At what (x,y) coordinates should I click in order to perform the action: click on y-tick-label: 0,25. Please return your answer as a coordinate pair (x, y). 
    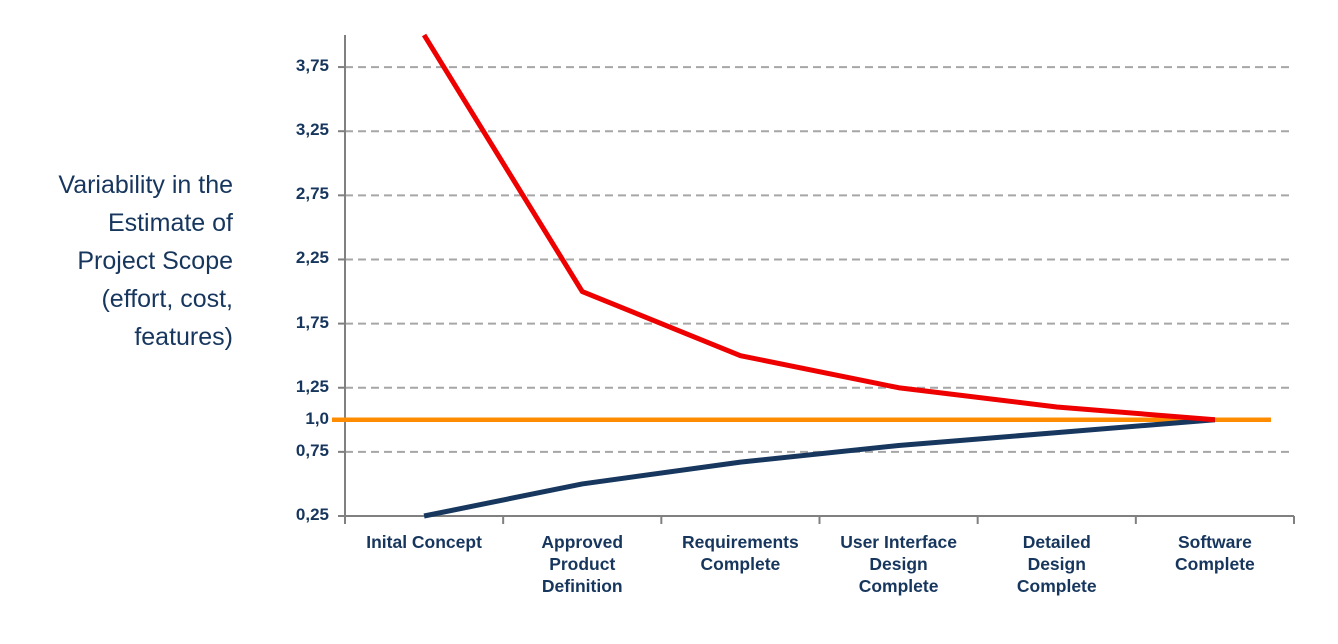
    Looking at the image, I should click on (312, 514).